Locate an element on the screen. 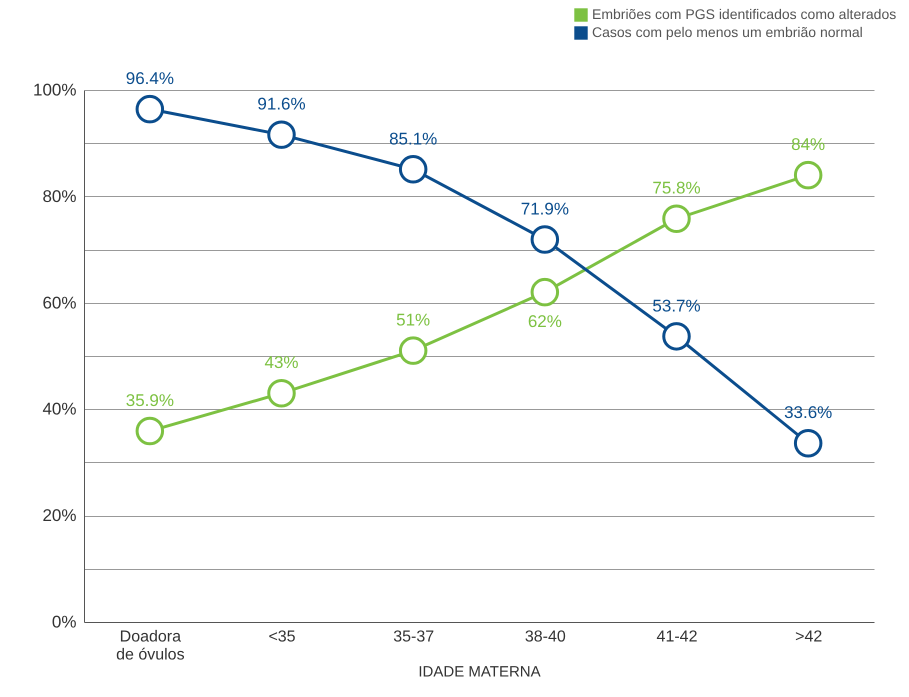 Image resolution: width=909 pixels, height=697 pixels. data-label: 33.6% is located at coordinates (808, 412).